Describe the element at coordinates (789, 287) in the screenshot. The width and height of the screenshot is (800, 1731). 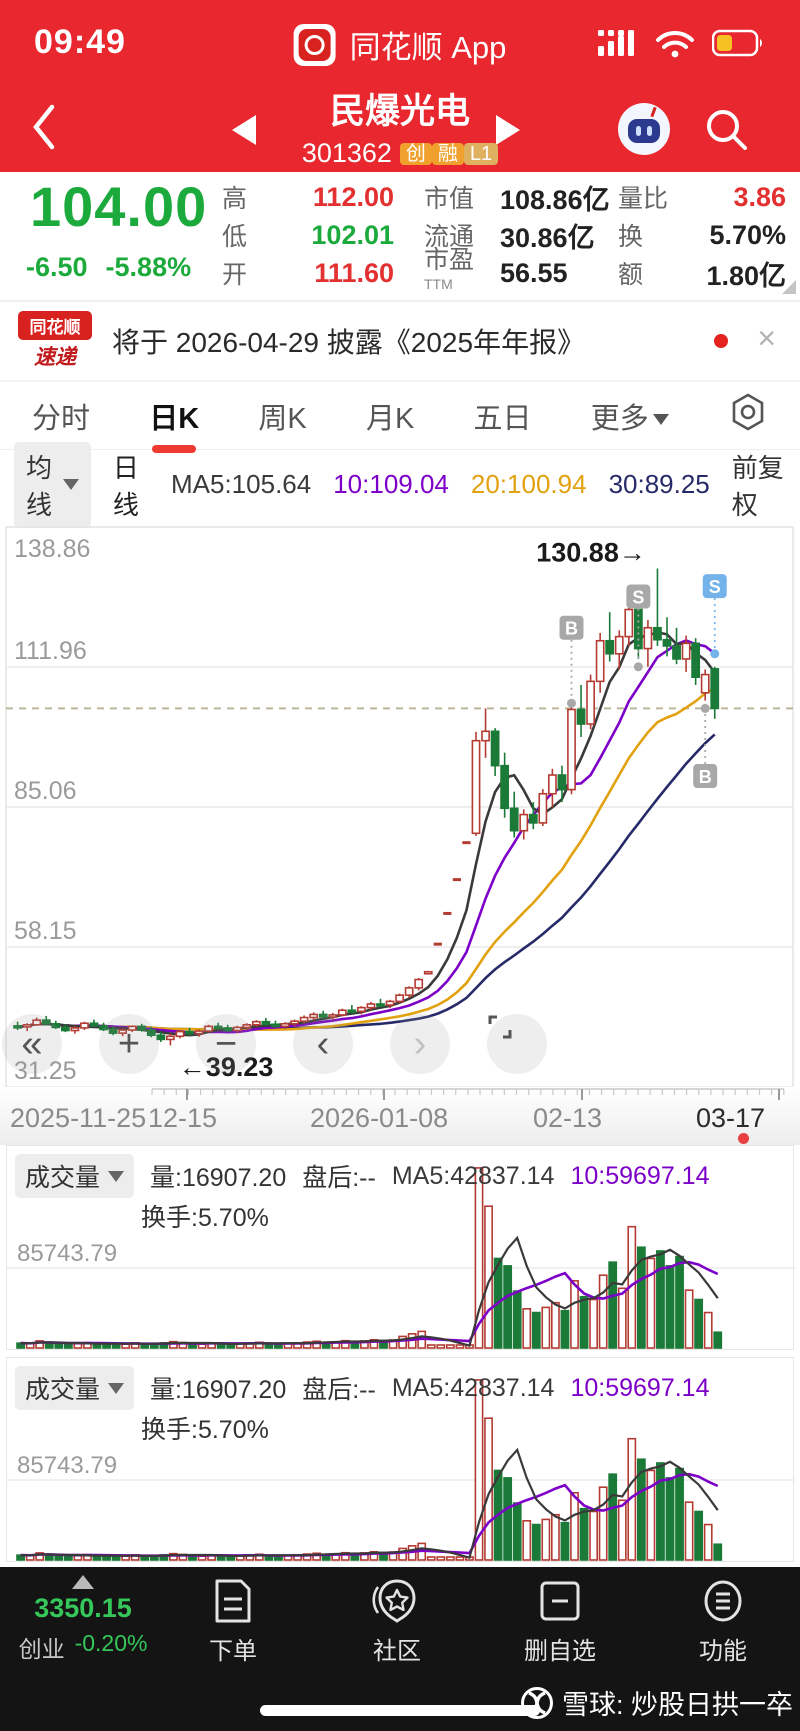
I see `expand-corner-icon` at that location.